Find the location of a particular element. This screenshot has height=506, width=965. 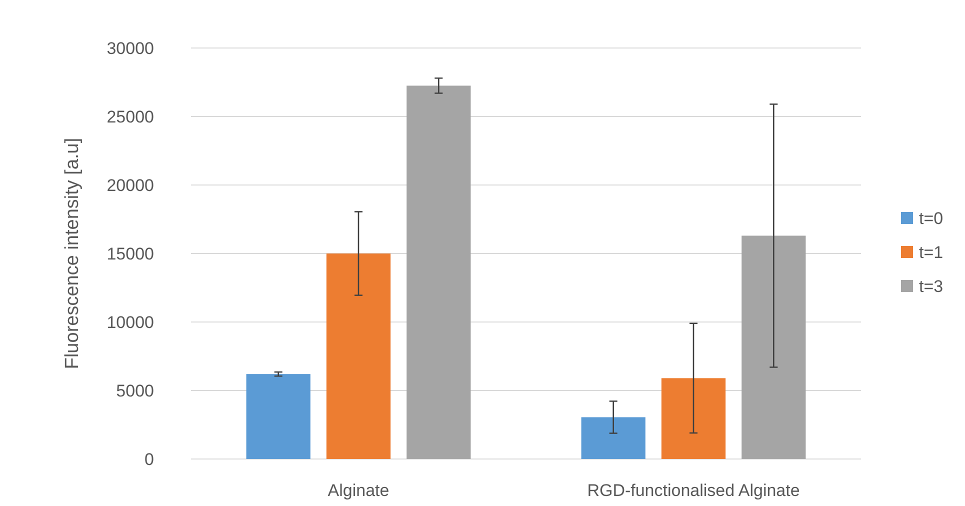

y-tick-label: 30000 is located at coordinates (130, 48).